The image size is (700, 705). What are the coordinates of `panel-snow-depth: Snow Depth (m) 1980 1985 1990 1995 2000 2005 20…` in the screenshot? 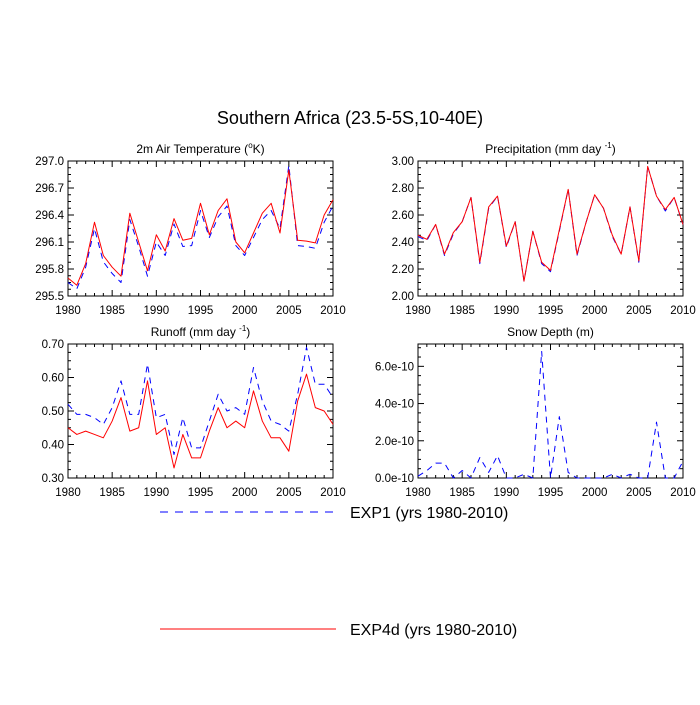 It's located at (535, 412).